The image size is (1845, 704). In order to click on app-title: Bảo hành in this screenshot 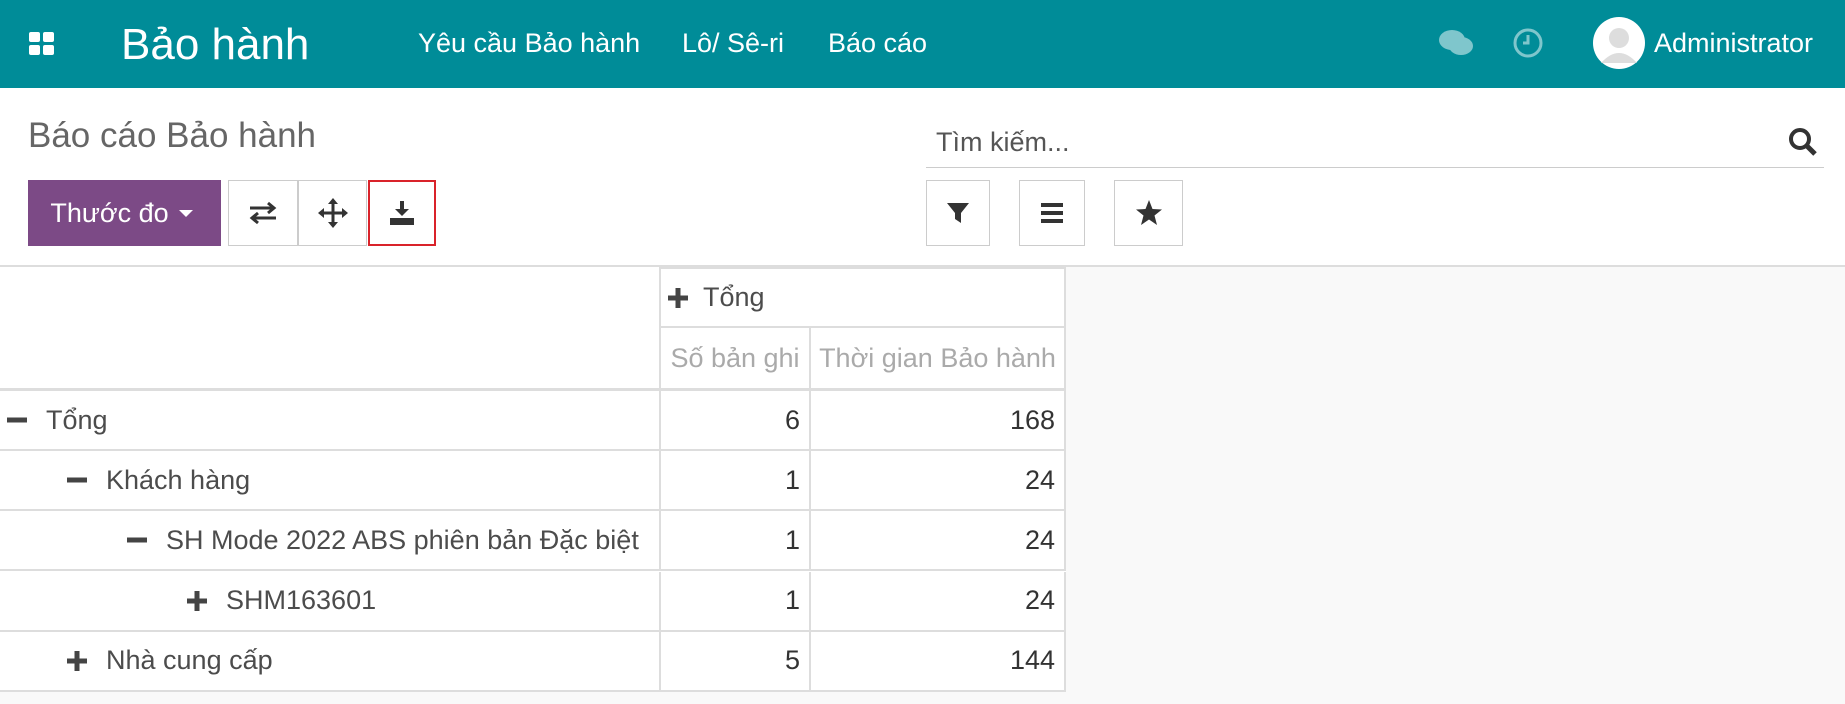, I will do `click(215, 44)`.